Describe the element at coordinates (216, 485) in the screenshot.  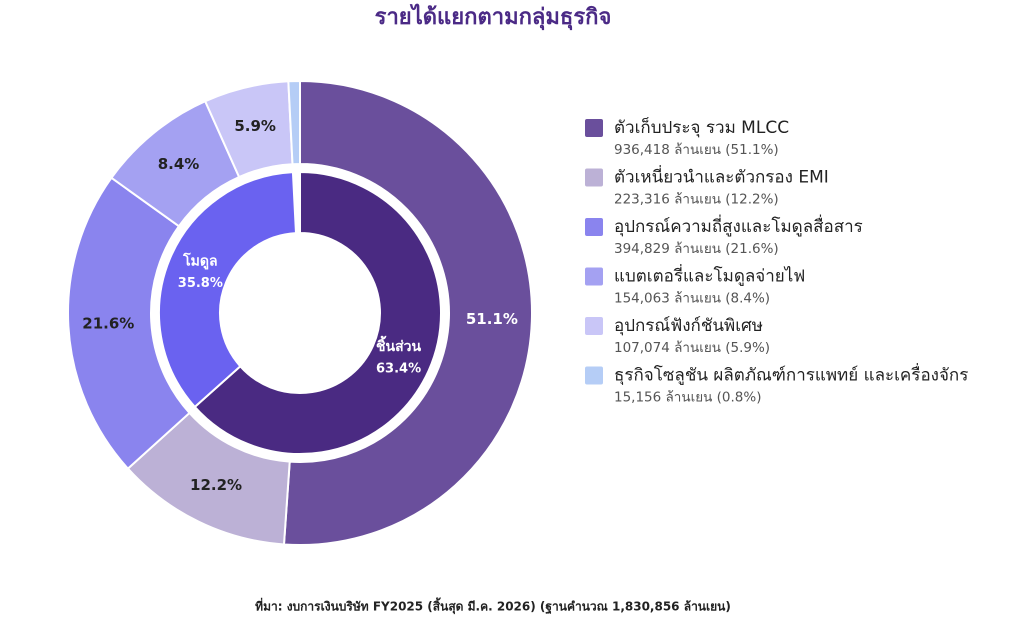
I see `data-label: 12.2%` at that location.